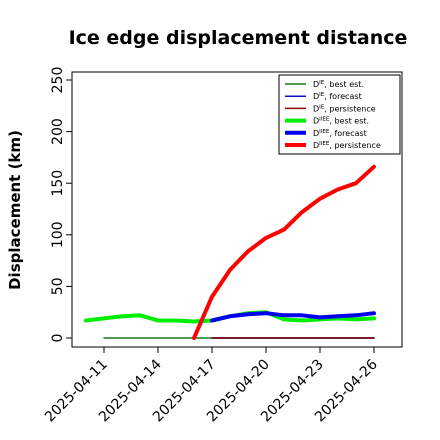 The width and height of the screenshot is (440, 440). What do you see at coordinates (337, 96) in the screenshot?
I see `legend-entry: DIE, forecast` at bounding box center [337, 96].